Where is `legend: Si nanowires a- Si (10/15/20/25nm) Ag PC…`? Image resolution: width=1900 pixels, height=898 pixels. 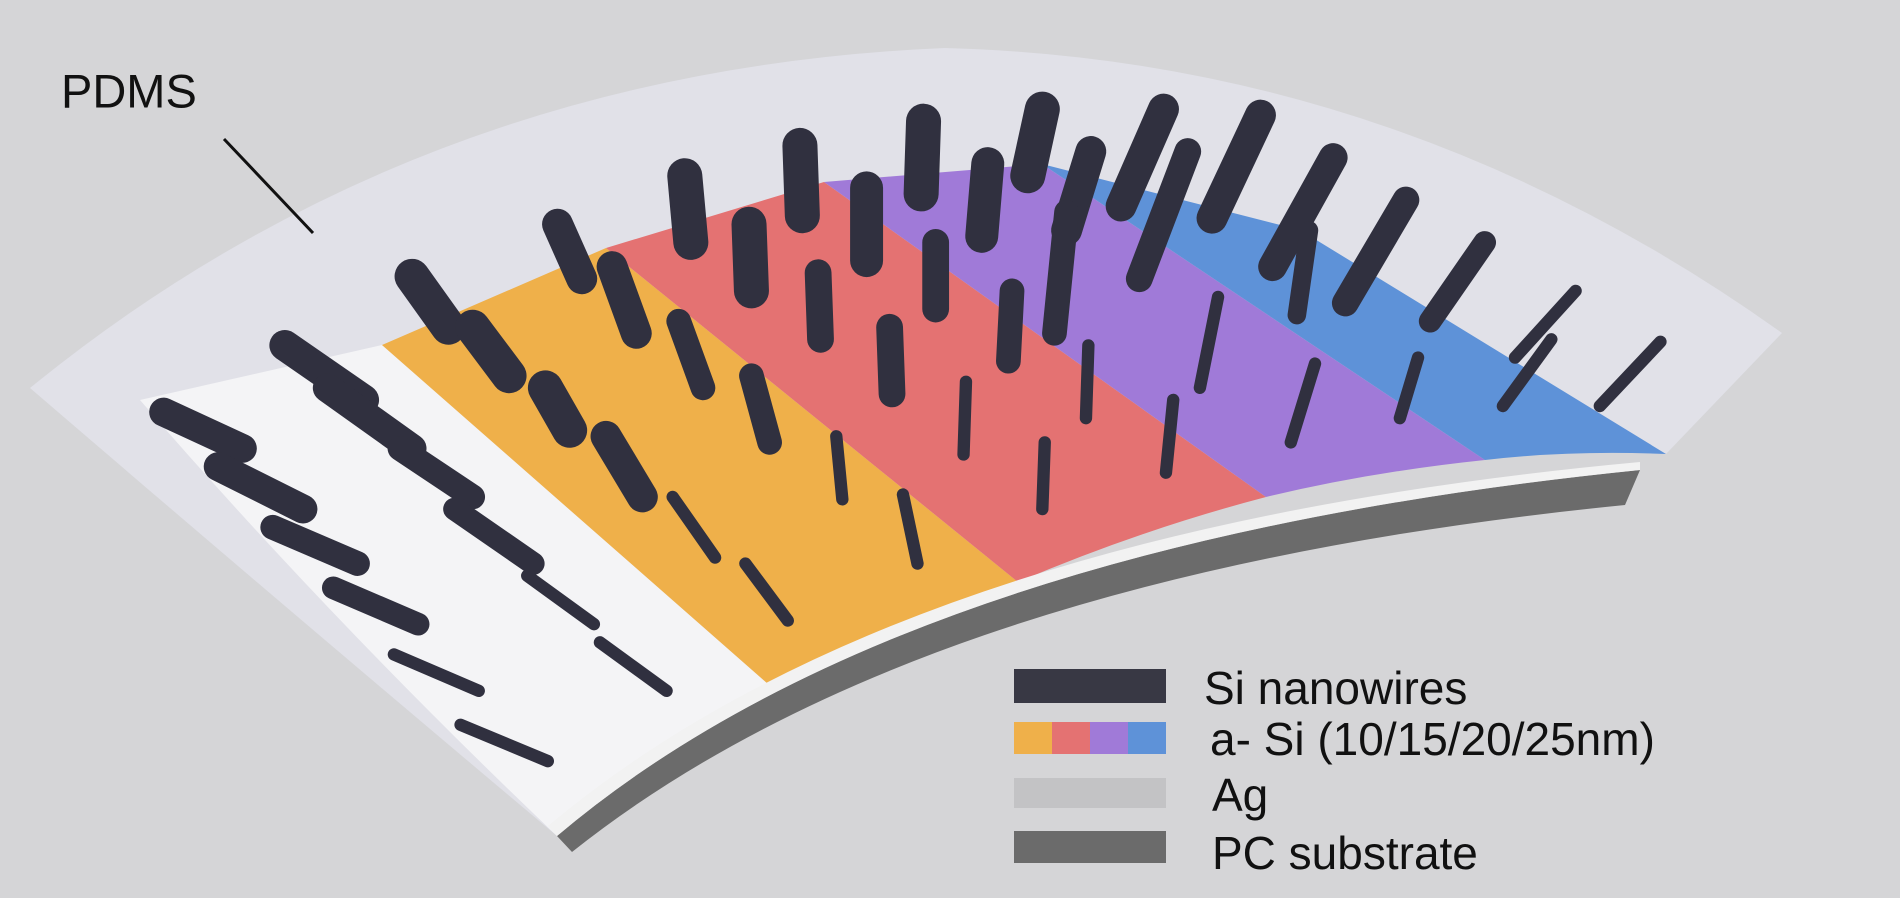
legend: Si nanowires a- Si (10/15/20/25nm) Ag PC… is located at coordinates (1334, 770).